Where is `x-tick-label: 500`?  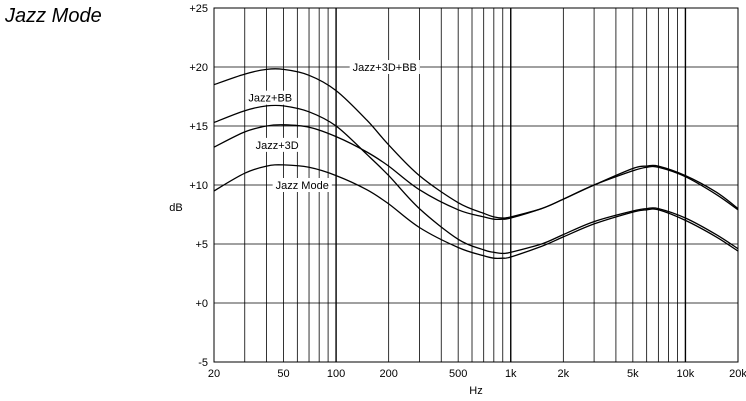 x-tick-label: 500 is located at coordinates (458, 374).